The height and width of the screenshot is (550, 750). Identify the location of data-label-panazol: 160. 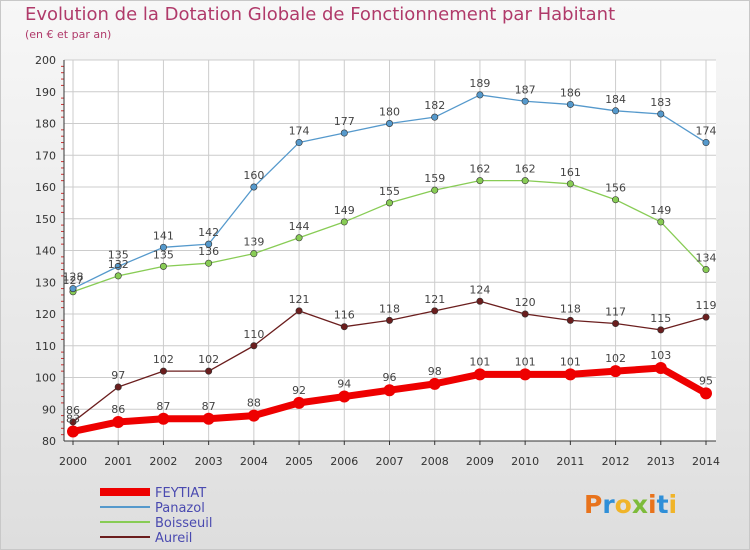
(253, 175).